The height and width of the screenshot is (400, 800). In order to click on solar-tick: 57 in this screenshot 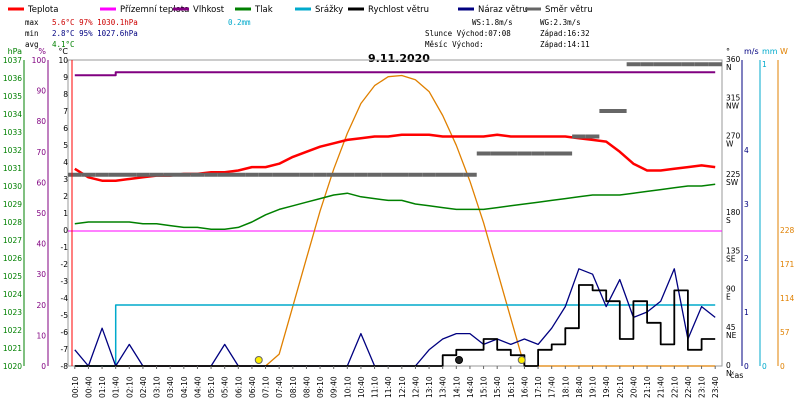, I will do `click(785, 332)`.